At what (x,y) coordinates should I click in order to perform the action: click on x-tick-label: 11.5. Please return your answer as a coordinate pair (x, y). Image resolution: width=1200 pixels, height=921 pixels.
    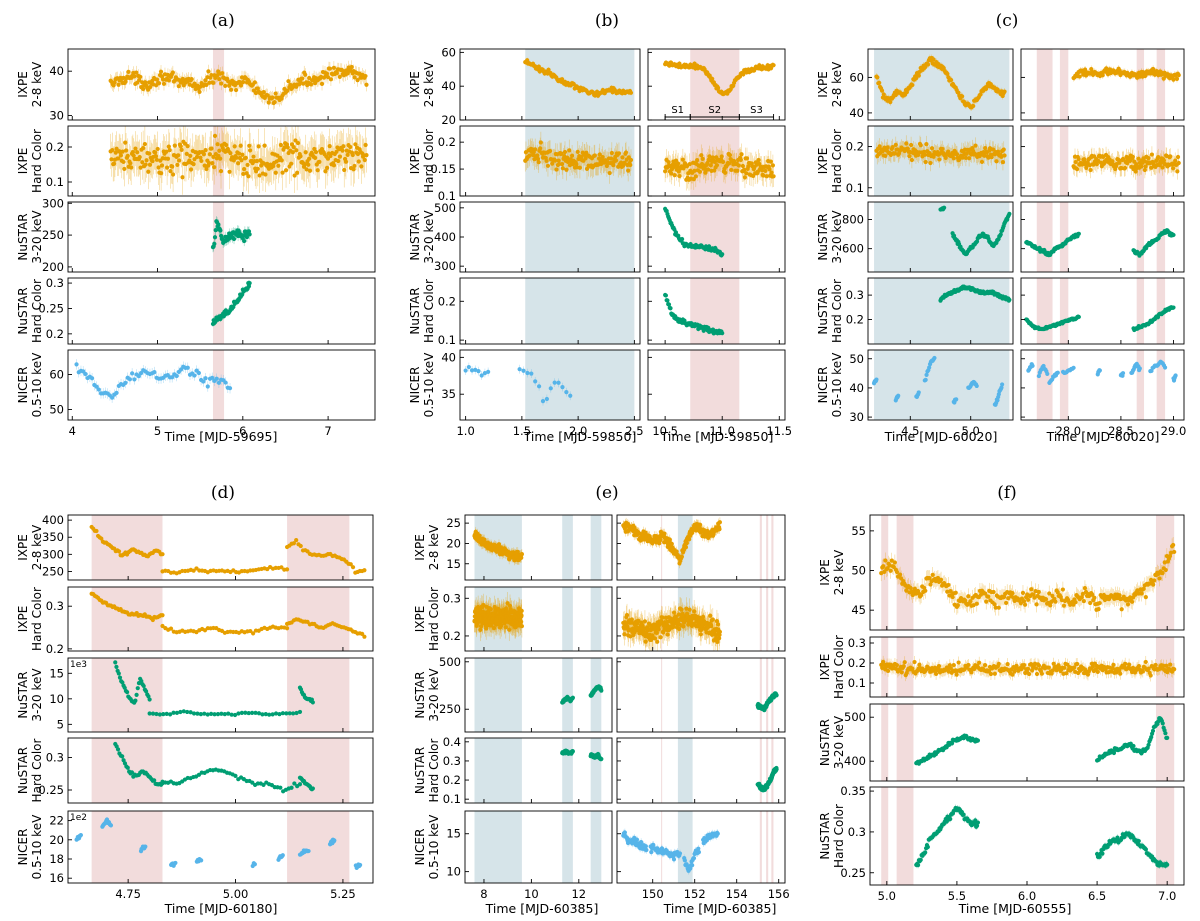
    Looking at the image, I should click on (779, 431).